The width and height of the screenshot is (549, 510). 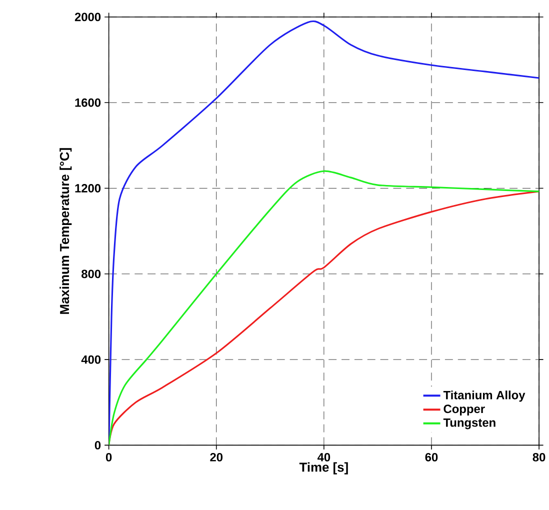 I want to click on y-tick-label: 1600, so click(x=88, y=102).